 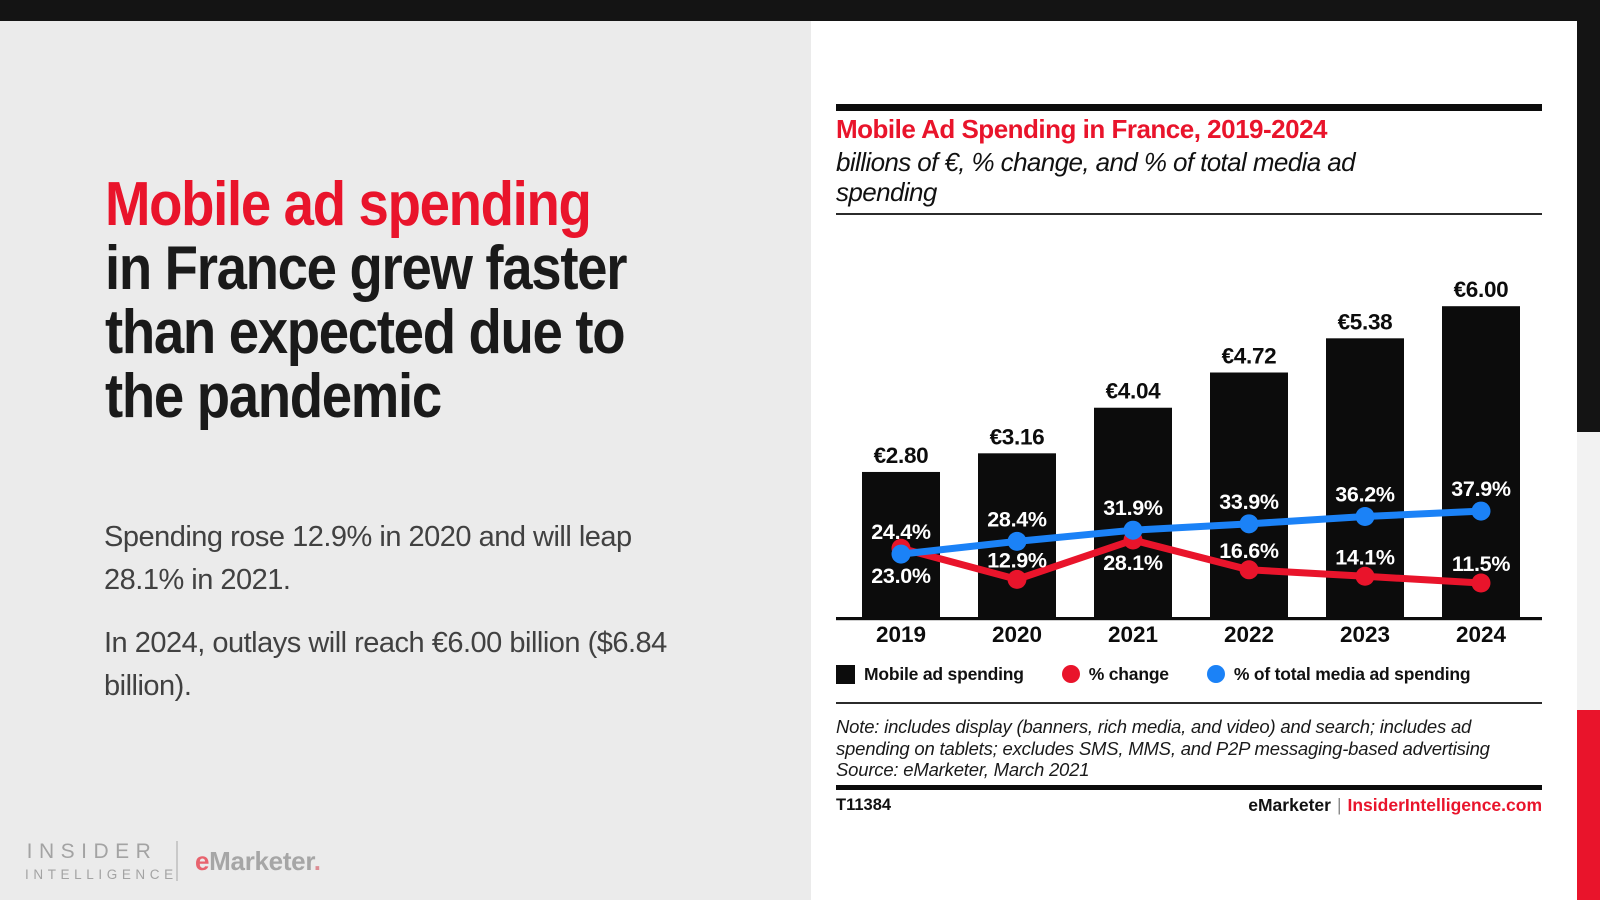 I want to click on line-value-label: 23.0%, so click(x=901, y=576).